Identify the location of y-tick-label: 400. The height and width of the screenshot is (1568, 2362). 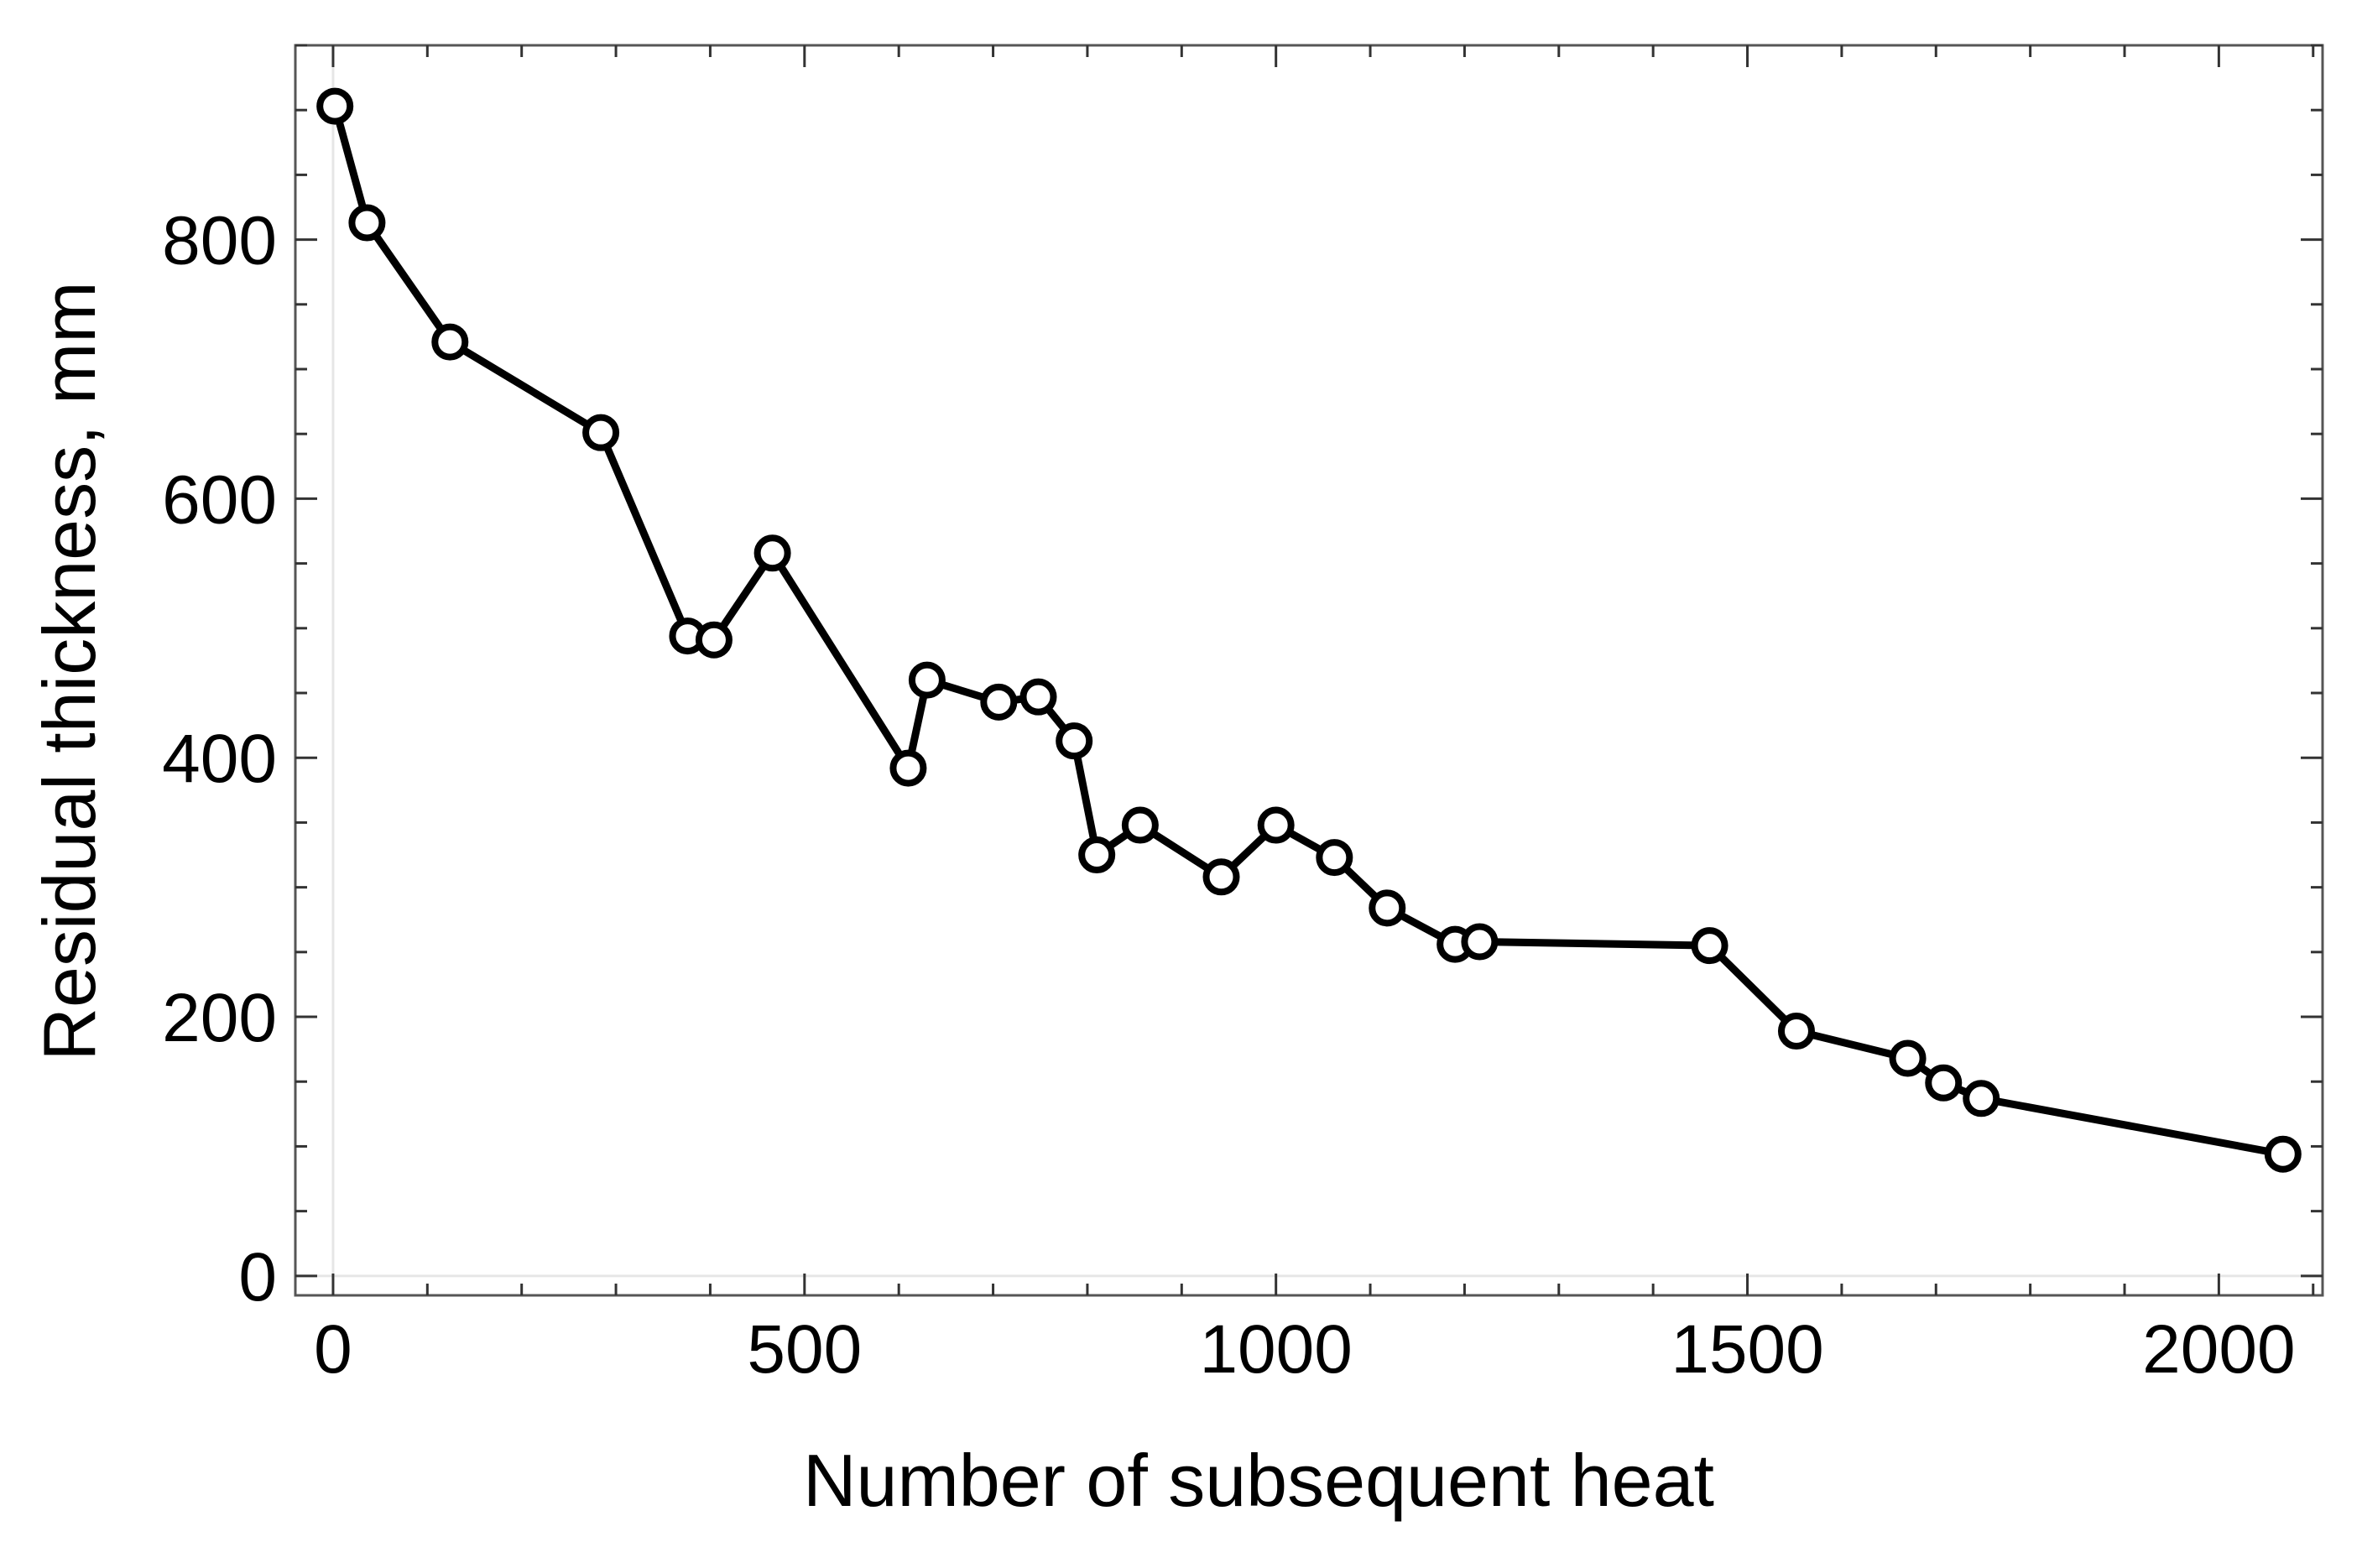
(220, 759).